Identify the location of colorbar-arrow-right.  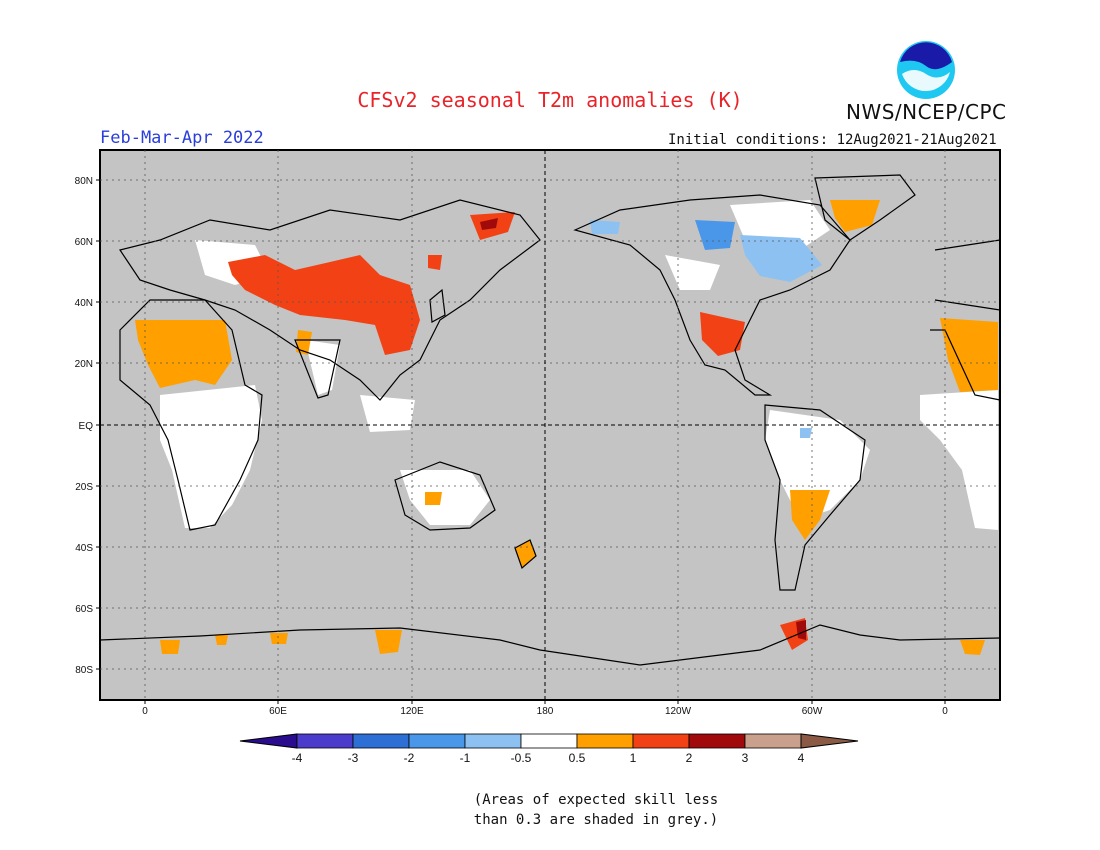
(829, 741).